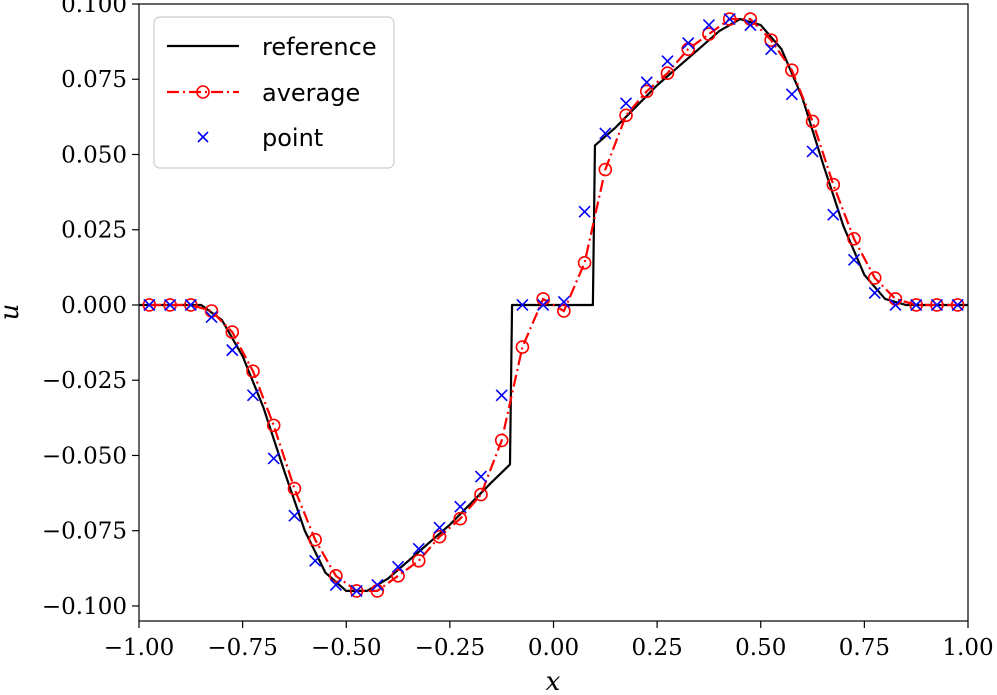  I want to click on legend-point-marker, so click(203, 137).